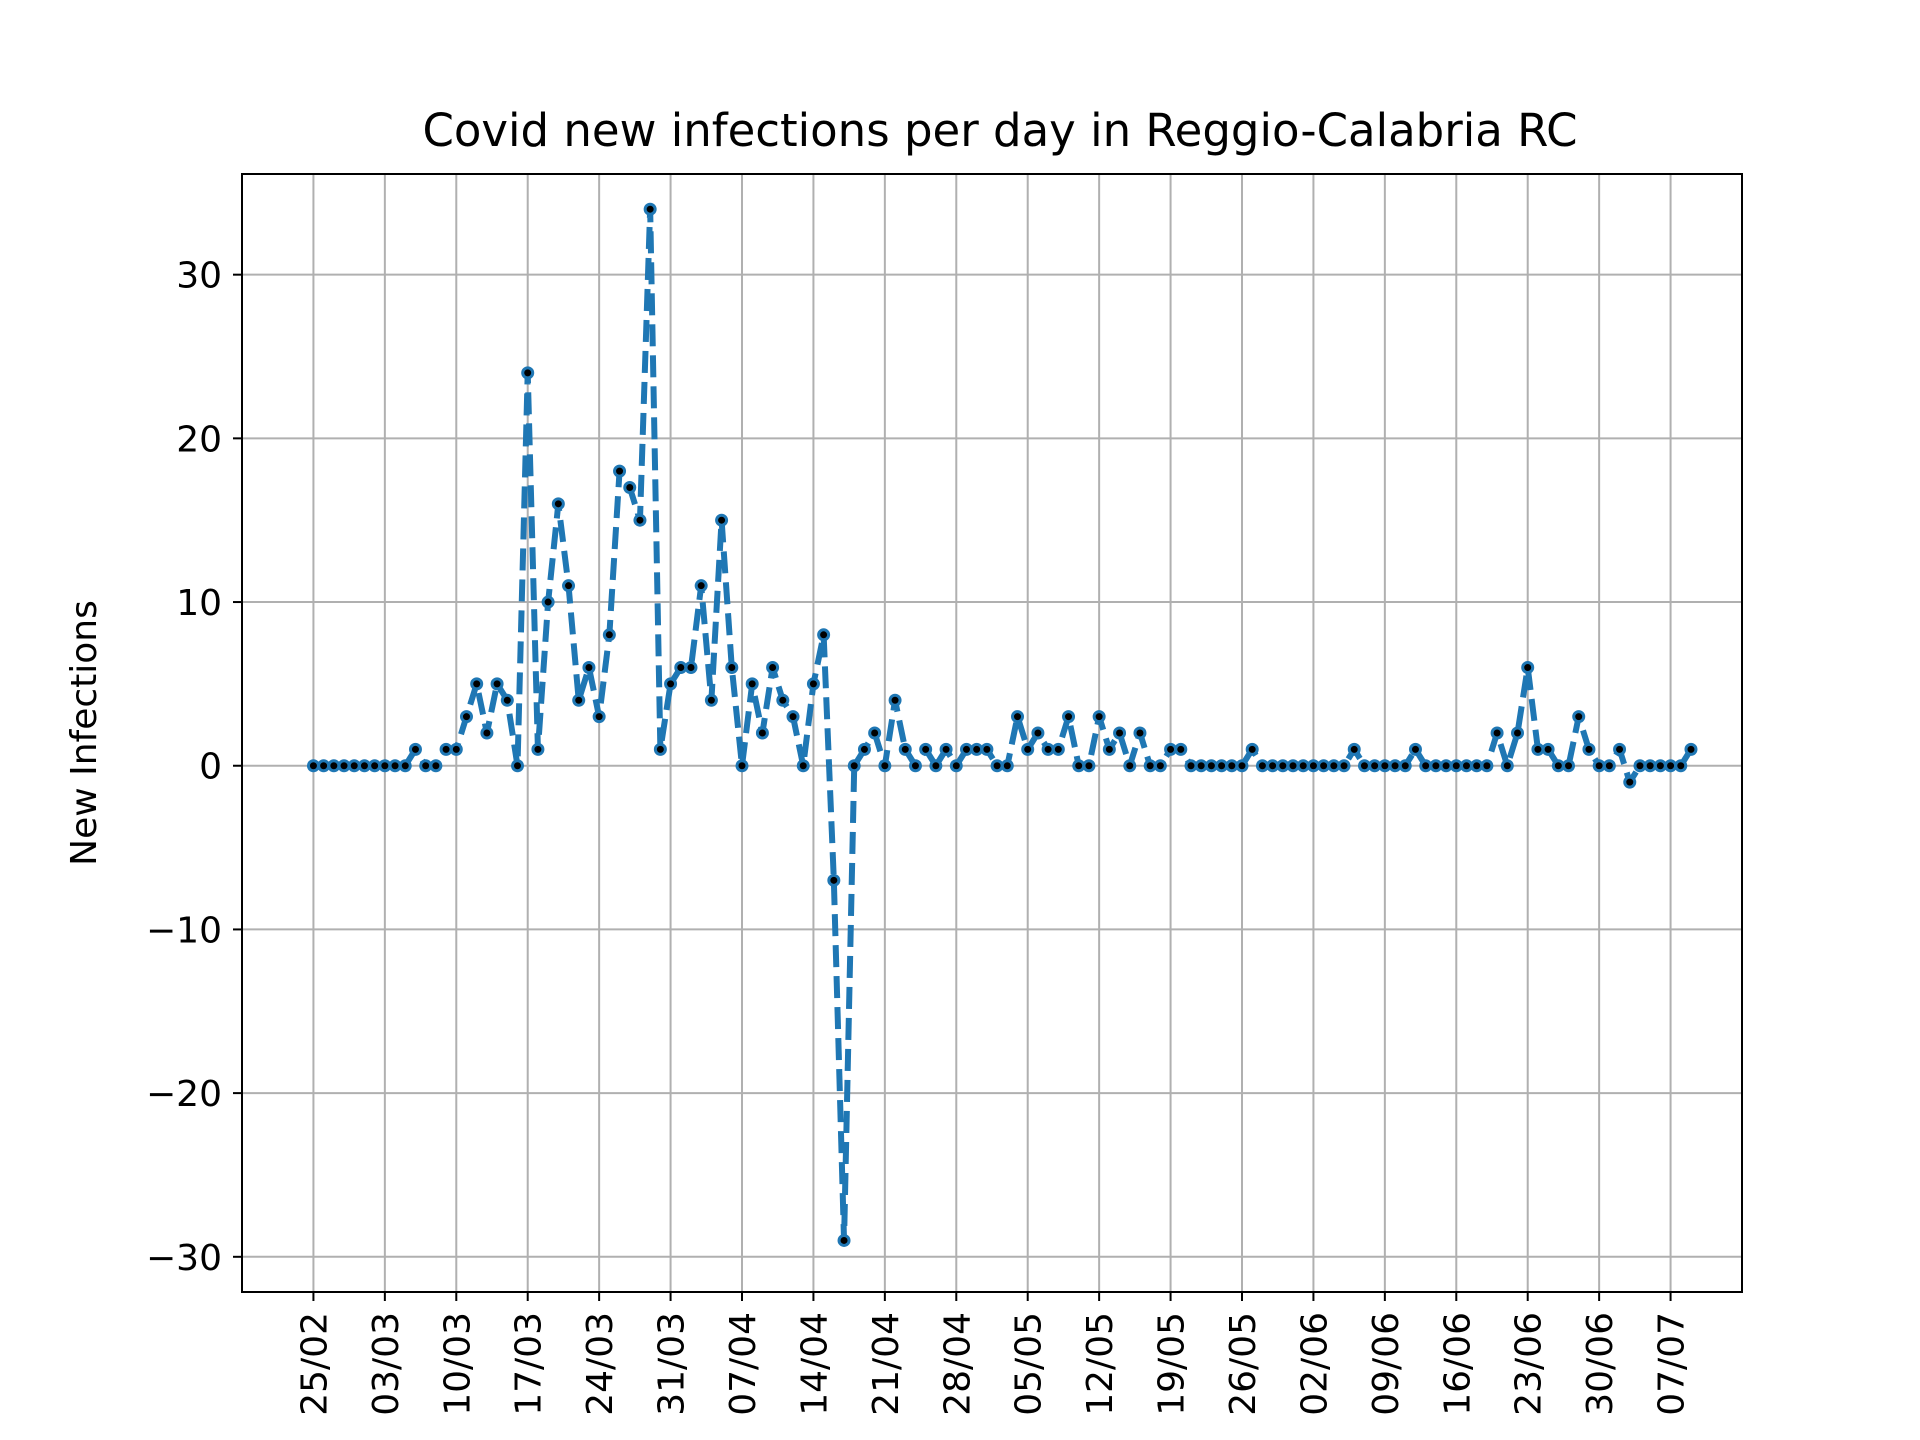 The width and height of the screenshot is (1920, 1440). I want to click on x-tick-label: 09/06, so click(1386, 1364).